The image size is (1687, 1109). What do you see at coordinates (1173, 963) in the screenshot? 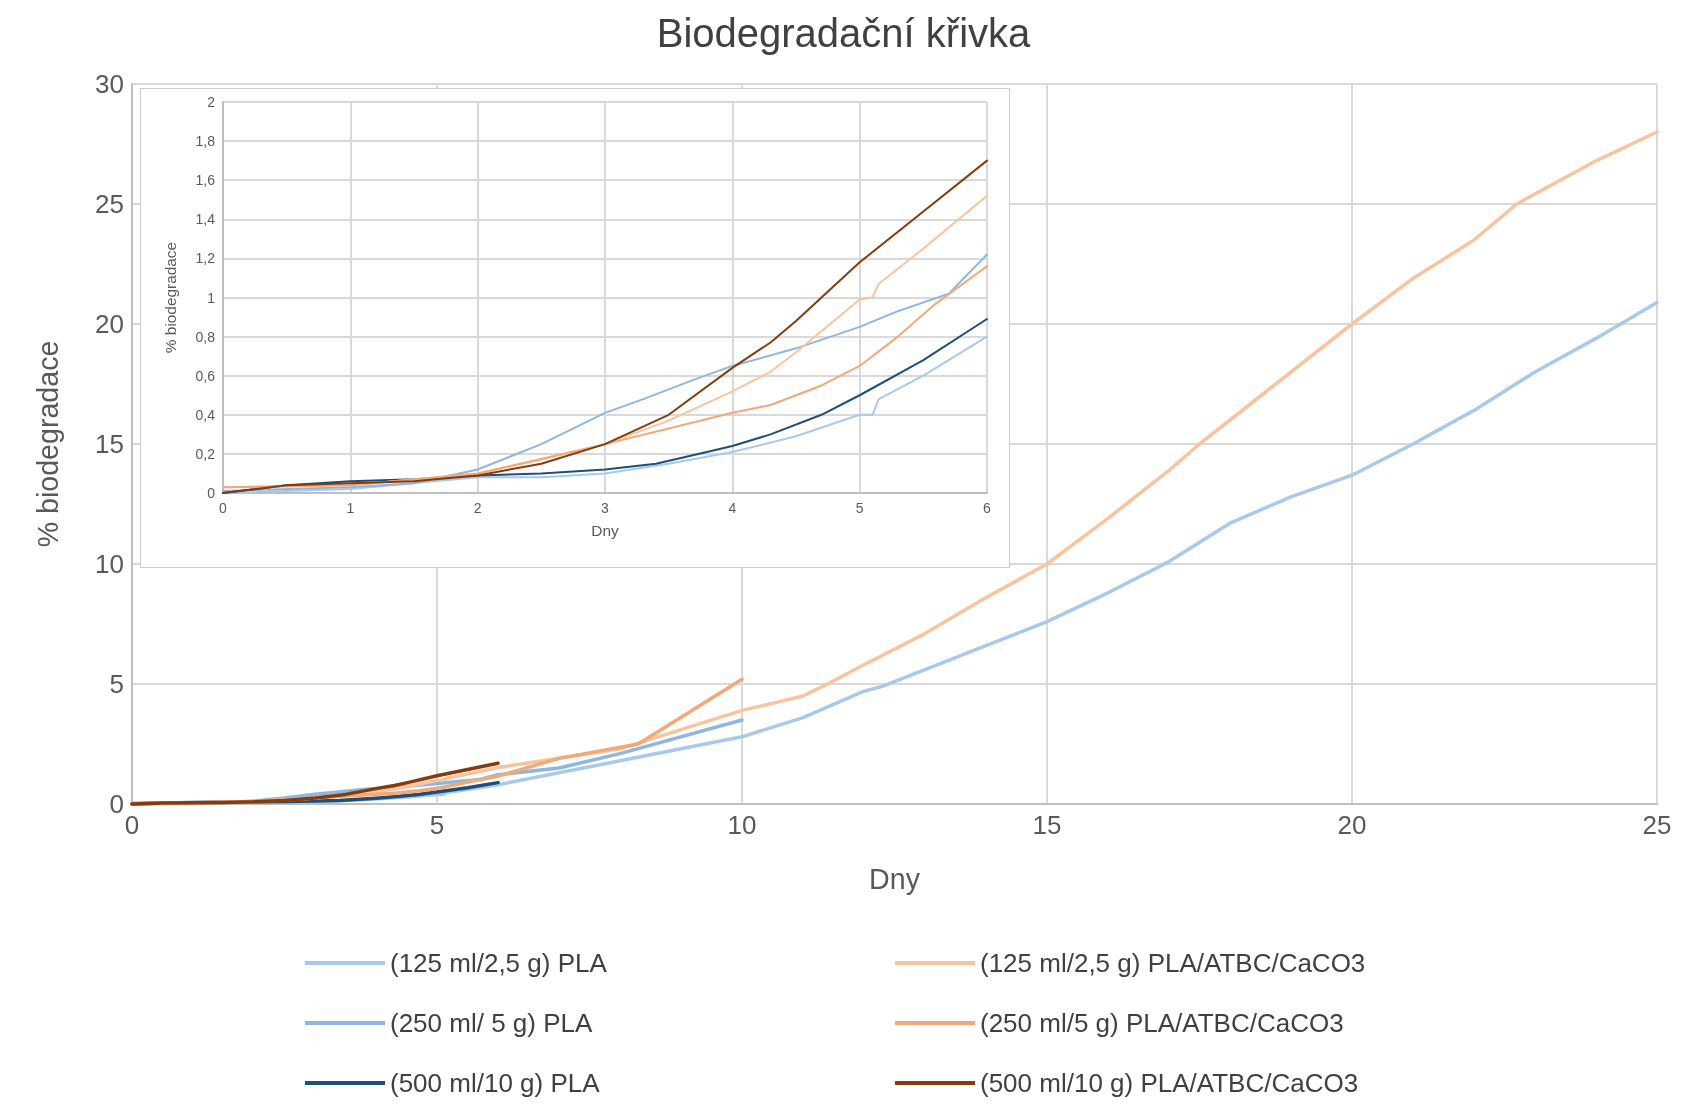
I see `legend-label: (125 ml/2,5 g) PLA/ATBC/CaCO3` at bounding box center [1173, 963].